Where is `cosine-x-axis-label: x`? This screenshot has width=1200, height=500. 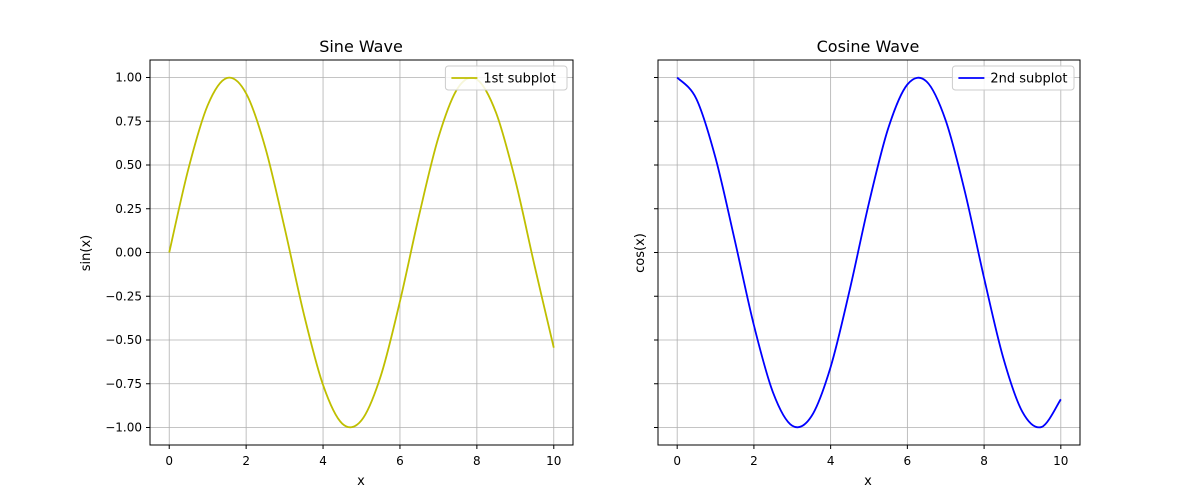
cosine-x-axis-label: x is located at coordinates (868, 481).